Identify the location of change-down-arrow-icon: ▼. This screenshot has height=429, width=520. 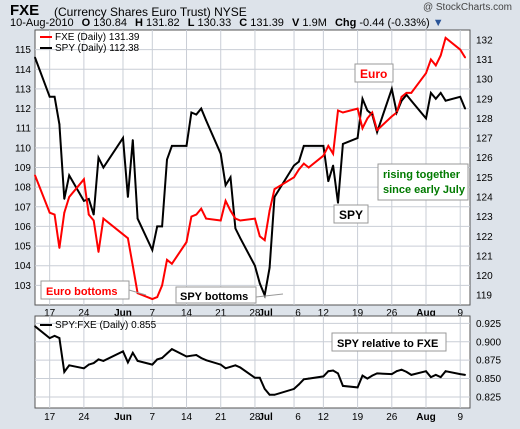
(438, 23).